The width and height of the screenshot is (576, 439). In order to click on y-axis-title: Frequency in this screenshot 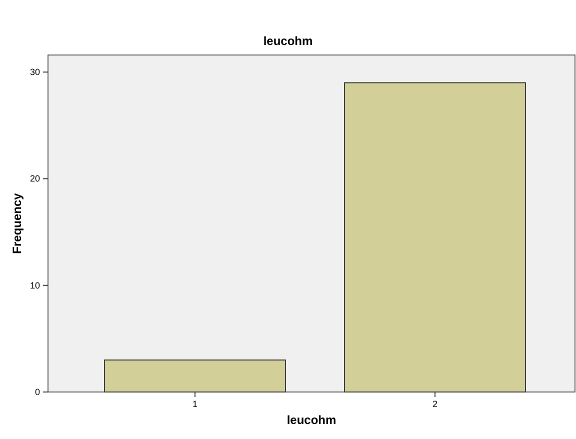, I will do `click(17, 223)`.